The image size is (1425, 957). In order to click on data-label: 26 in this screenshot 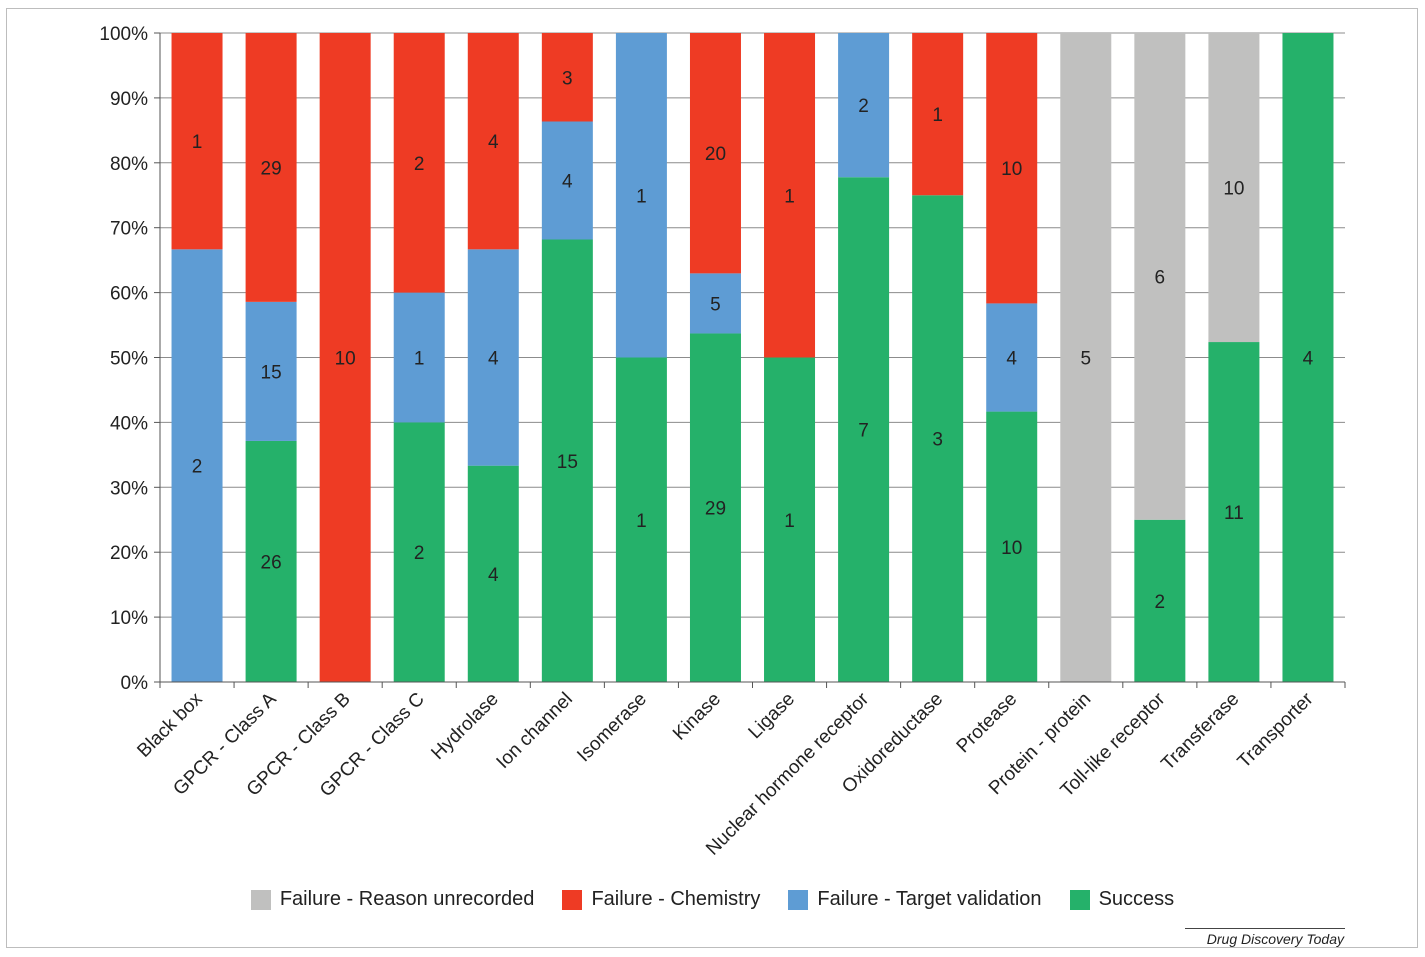, I will do `click(271, 562)`.